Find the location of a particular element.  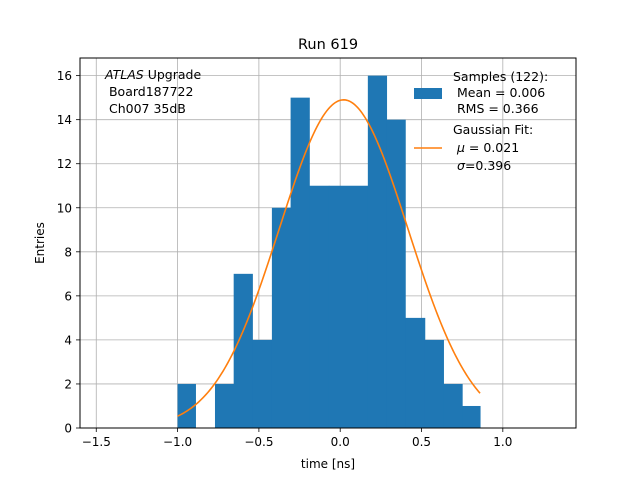

annotation-channel: Ch007 35dB is located at coordinates (145, 108).